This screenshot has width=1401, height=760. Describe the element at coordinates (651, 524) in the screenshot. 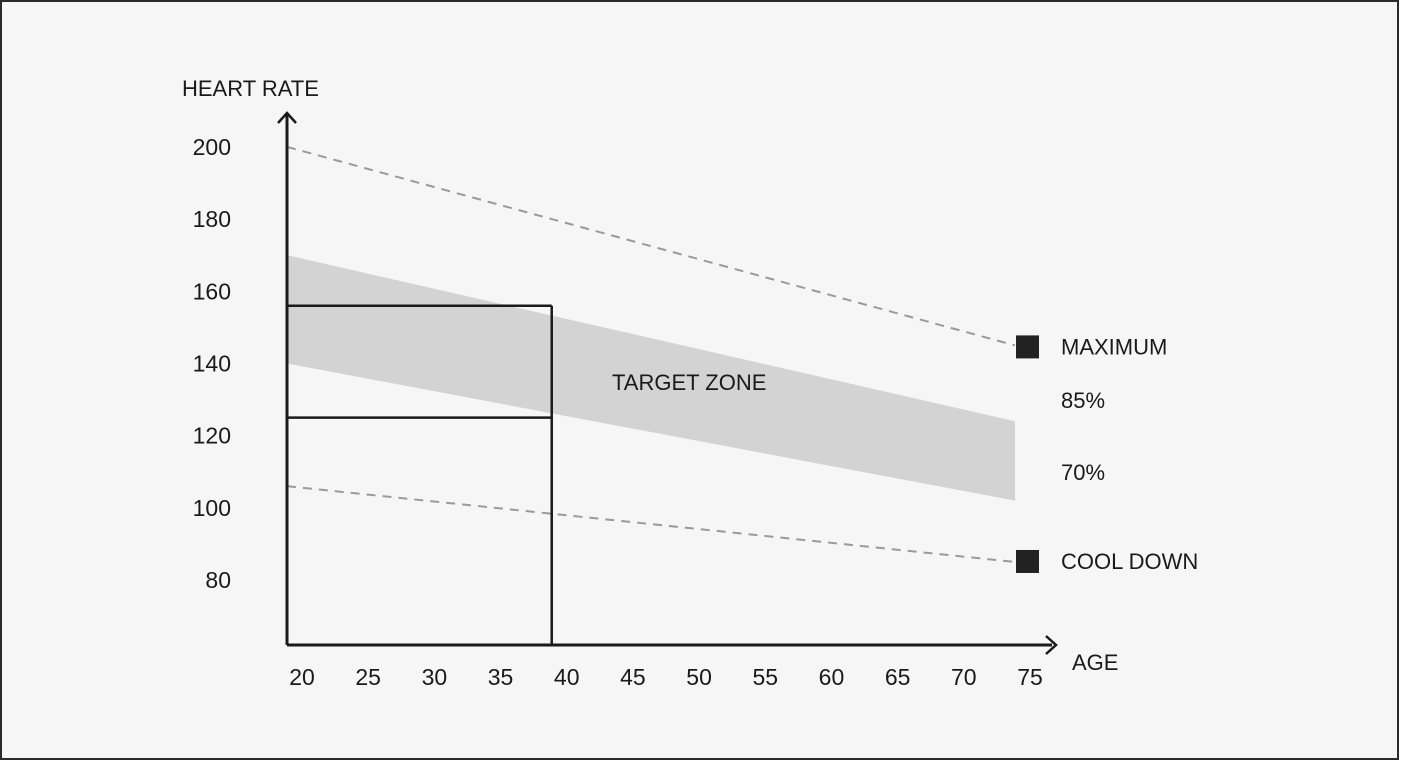

I see `cool-down-line` at that location.